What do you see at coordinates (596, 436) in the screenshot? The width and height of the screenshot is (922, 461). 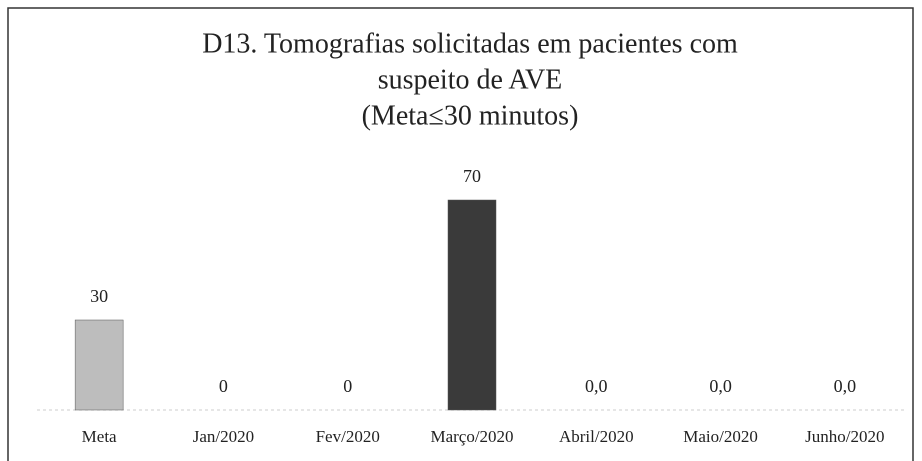 I see `x-tick-label: Abril/2020` at bounding box center [596, 436].